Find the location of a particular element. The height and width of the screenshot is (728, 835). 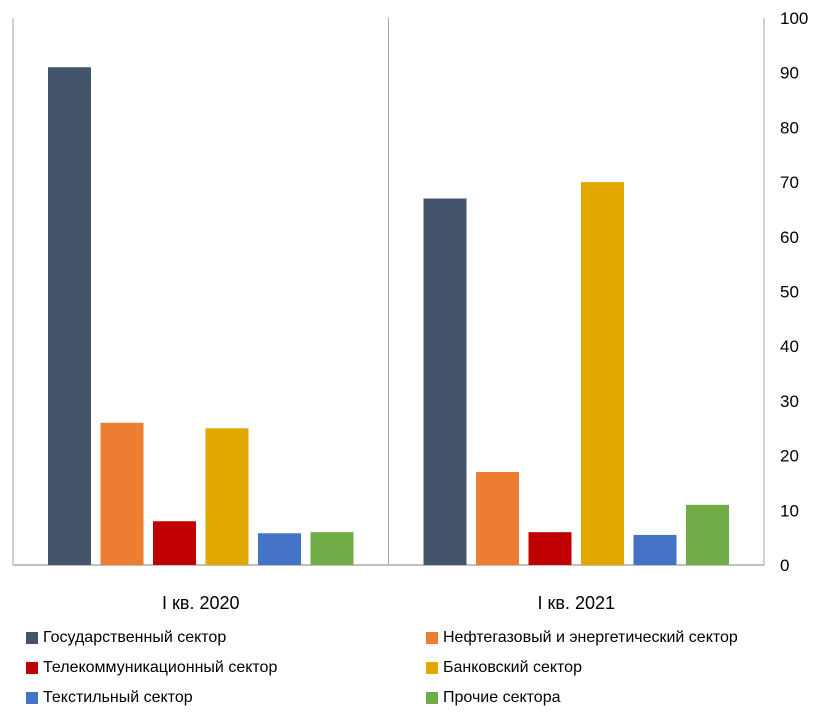

legend-label: Текстильный сектор is located at coordinates (118, 697).